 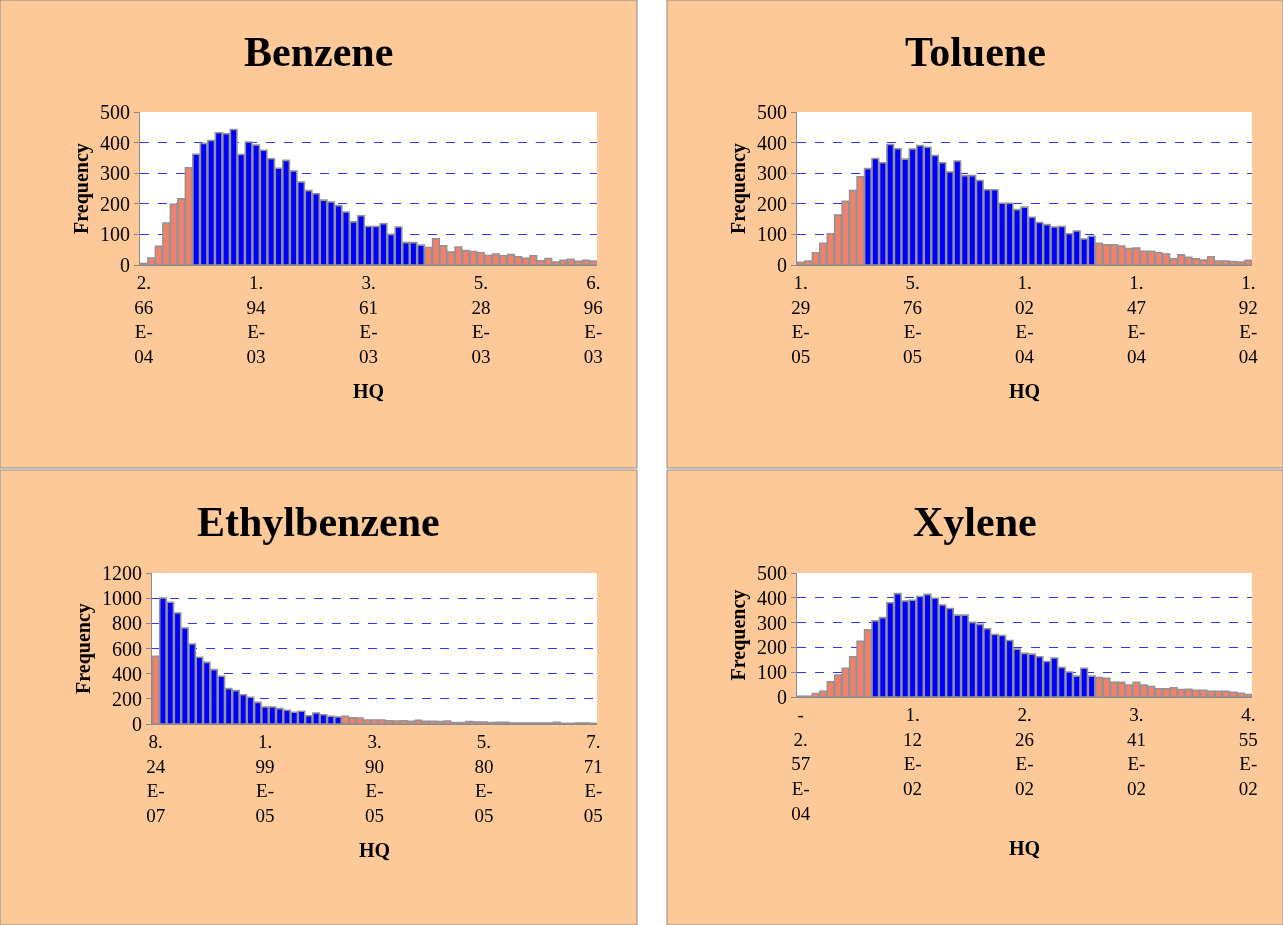 I want to click on y-tick-label: 600, so click(x=127, y=648).